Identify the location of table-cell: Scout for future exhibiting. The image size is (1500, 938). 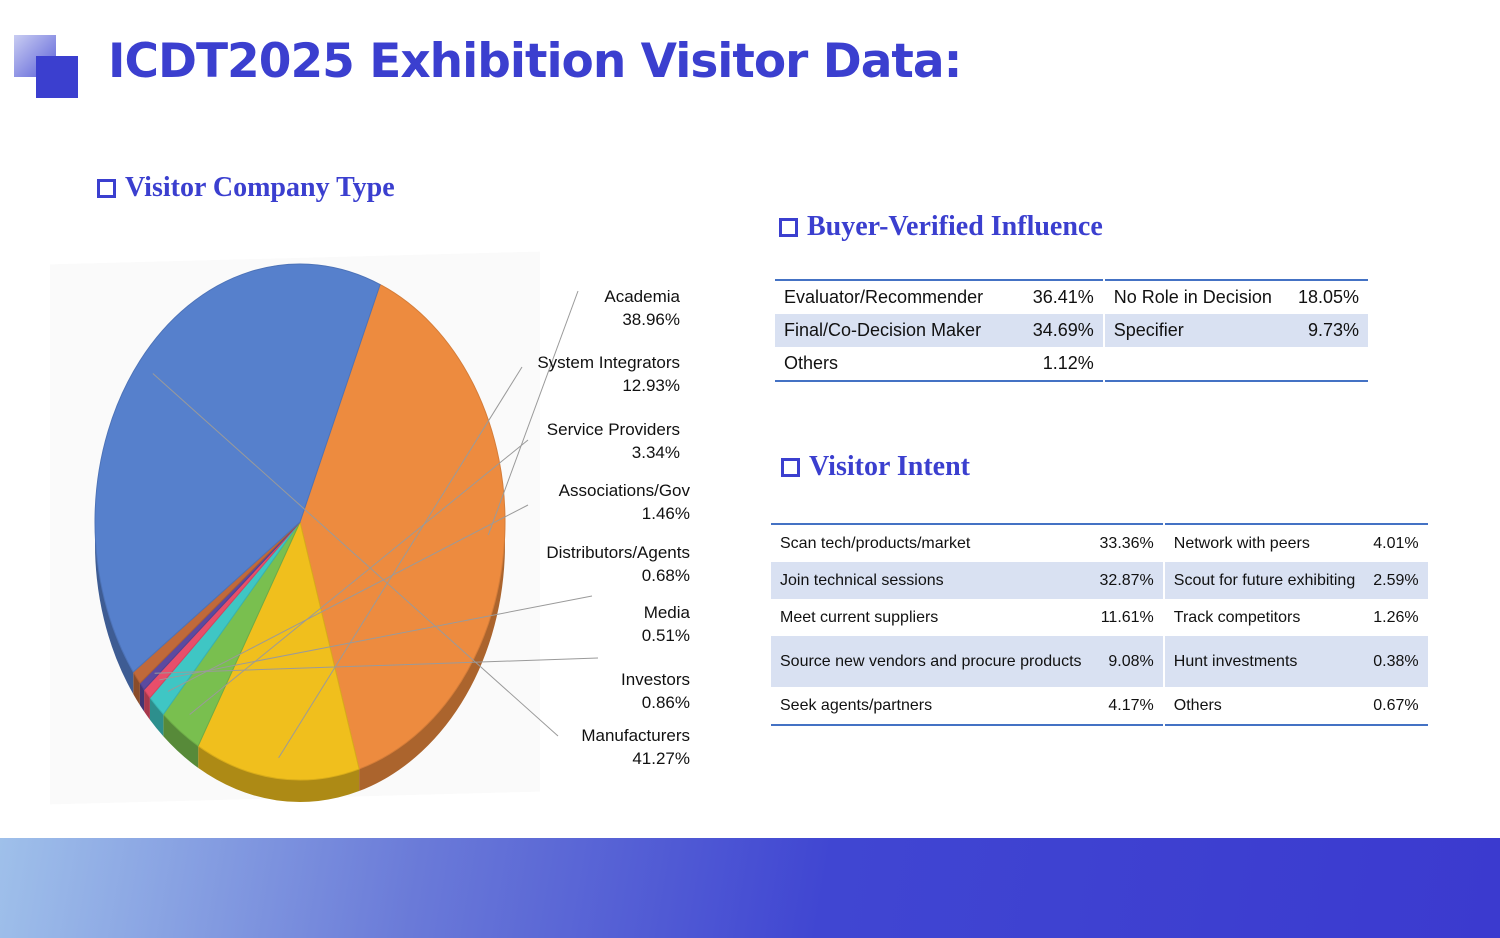
(1264, 580).